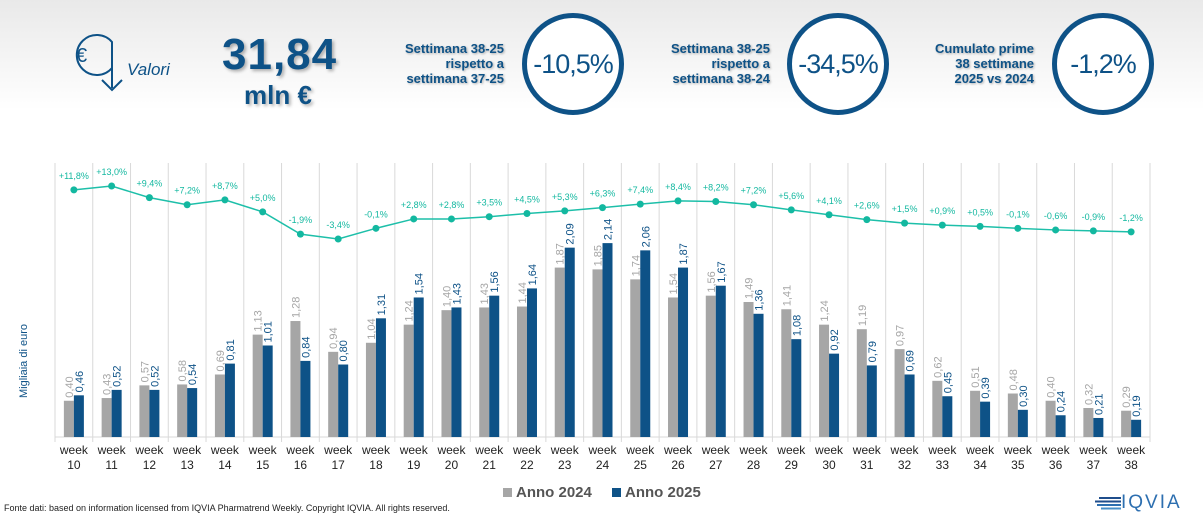  What do you see at coordinates (259, 320) in the screenshot?
I see `bar-label-2024: 1,13` at bounding box center [259, 320].